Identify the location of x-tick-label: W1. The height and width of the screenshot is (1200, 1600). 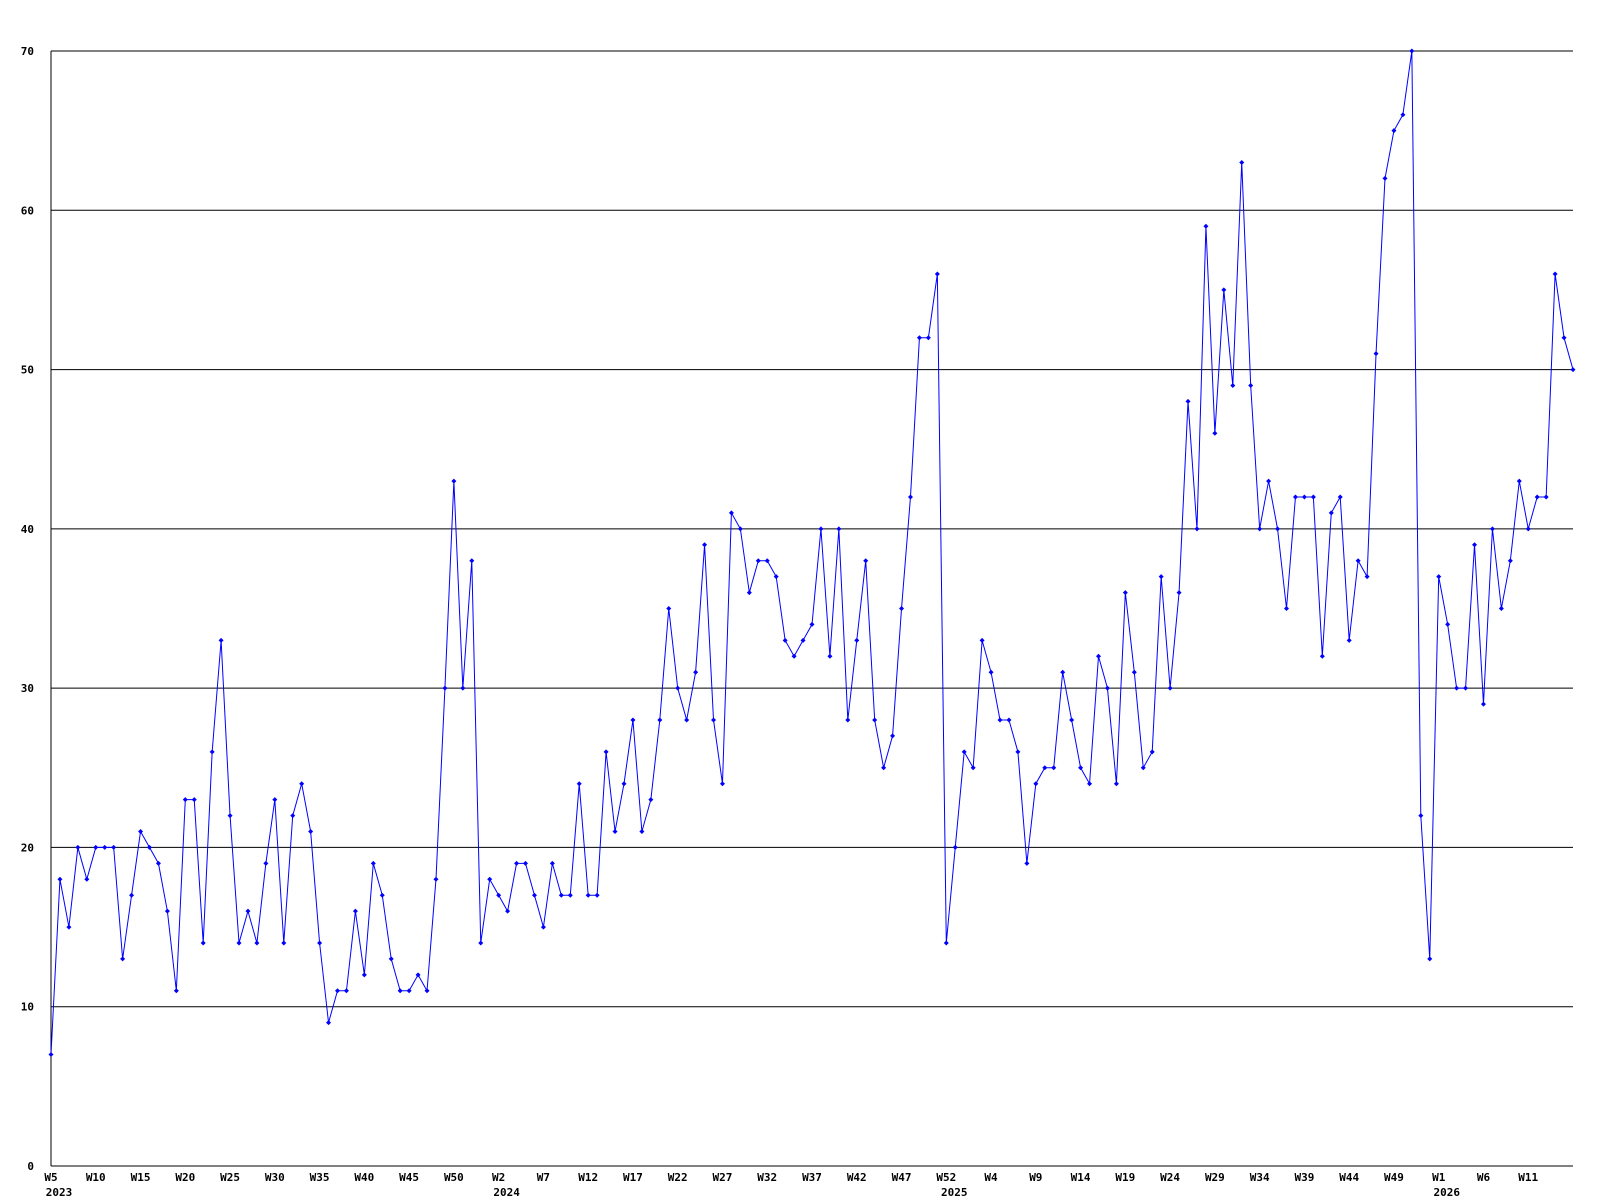
(1439, 1177).